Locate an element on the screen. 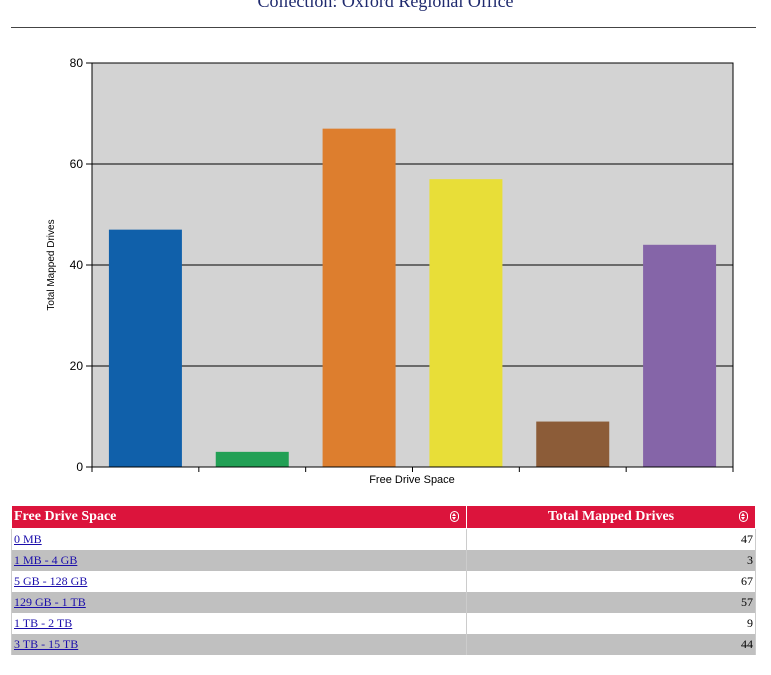 Image resolution: width=771 pixels, height=675 pixels. column-header-total-mapped-drives: Total Mapped Drives is located at coordinates (611, 517).